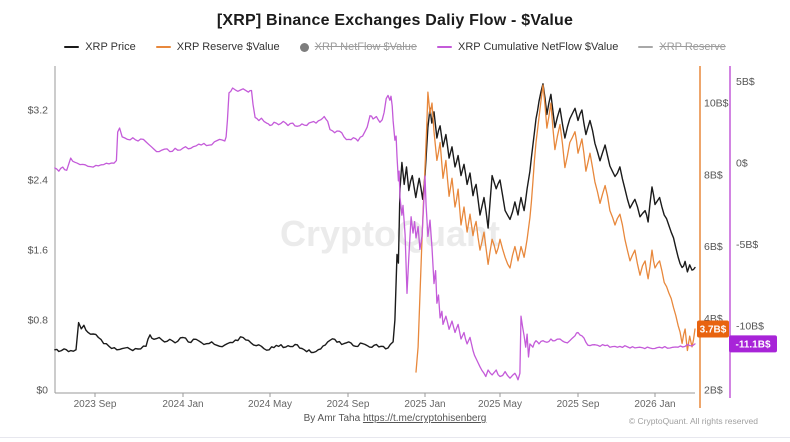  I want to click on legend-item-label: XRP Cumulative NetFlow $Value, so click(538, 47).